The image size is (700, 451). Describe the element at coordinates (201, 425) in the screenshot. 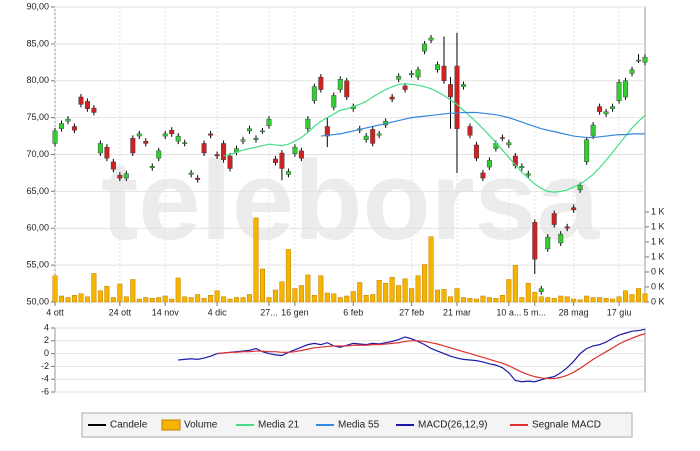

I see `legend-label: Volume` at that location.